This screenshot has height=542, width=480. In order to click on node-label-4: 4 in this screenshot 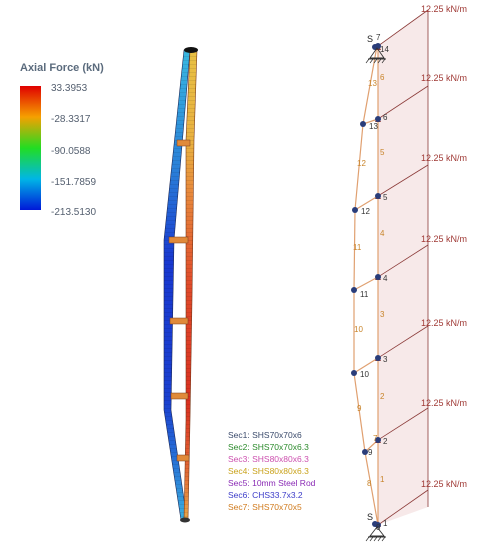, I will do `click(385, 278)`.